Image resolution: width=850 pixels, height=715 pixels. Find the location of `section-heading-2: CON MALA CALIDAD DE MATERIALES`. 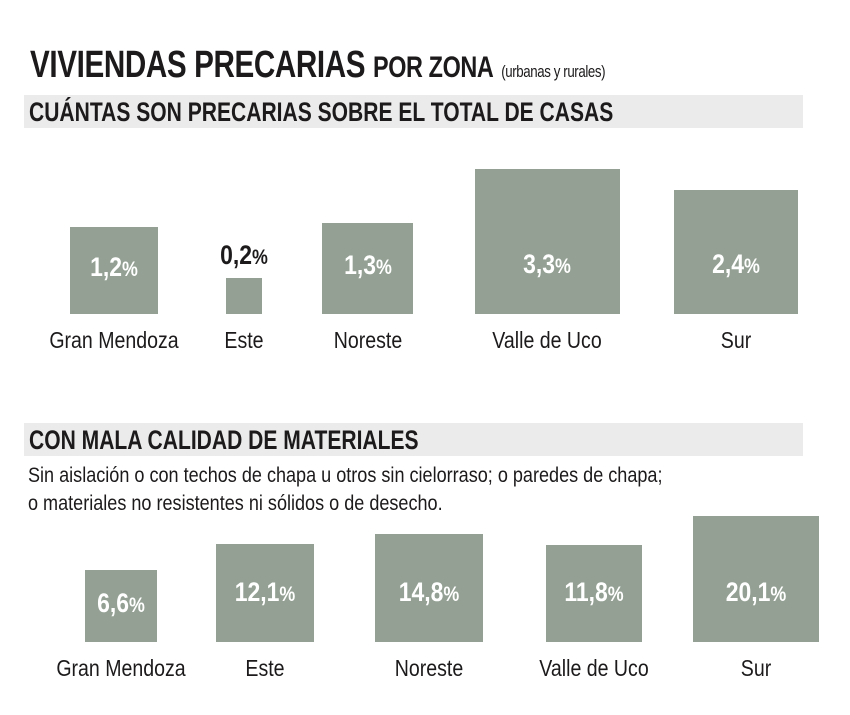

section-heading-2: CON MALA CALIDAD DE MATERIALES is located at coordinates (224, 440).